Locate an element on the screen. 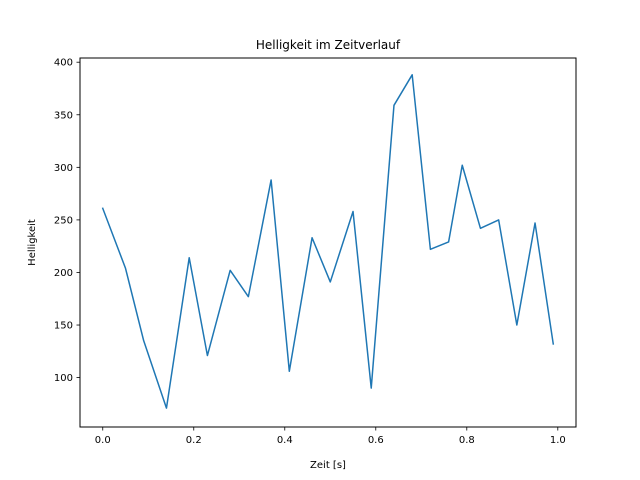 This screenshot has height=480, width=640. x-tick-label: 0.4 is located at coordinates (285, 440).